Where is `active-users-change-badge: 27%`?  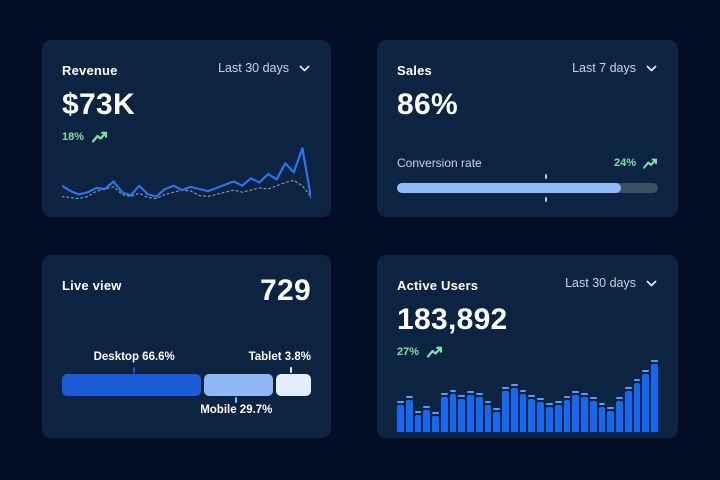
active-users-change-badge: 27% is located at coordinates (527, 352).